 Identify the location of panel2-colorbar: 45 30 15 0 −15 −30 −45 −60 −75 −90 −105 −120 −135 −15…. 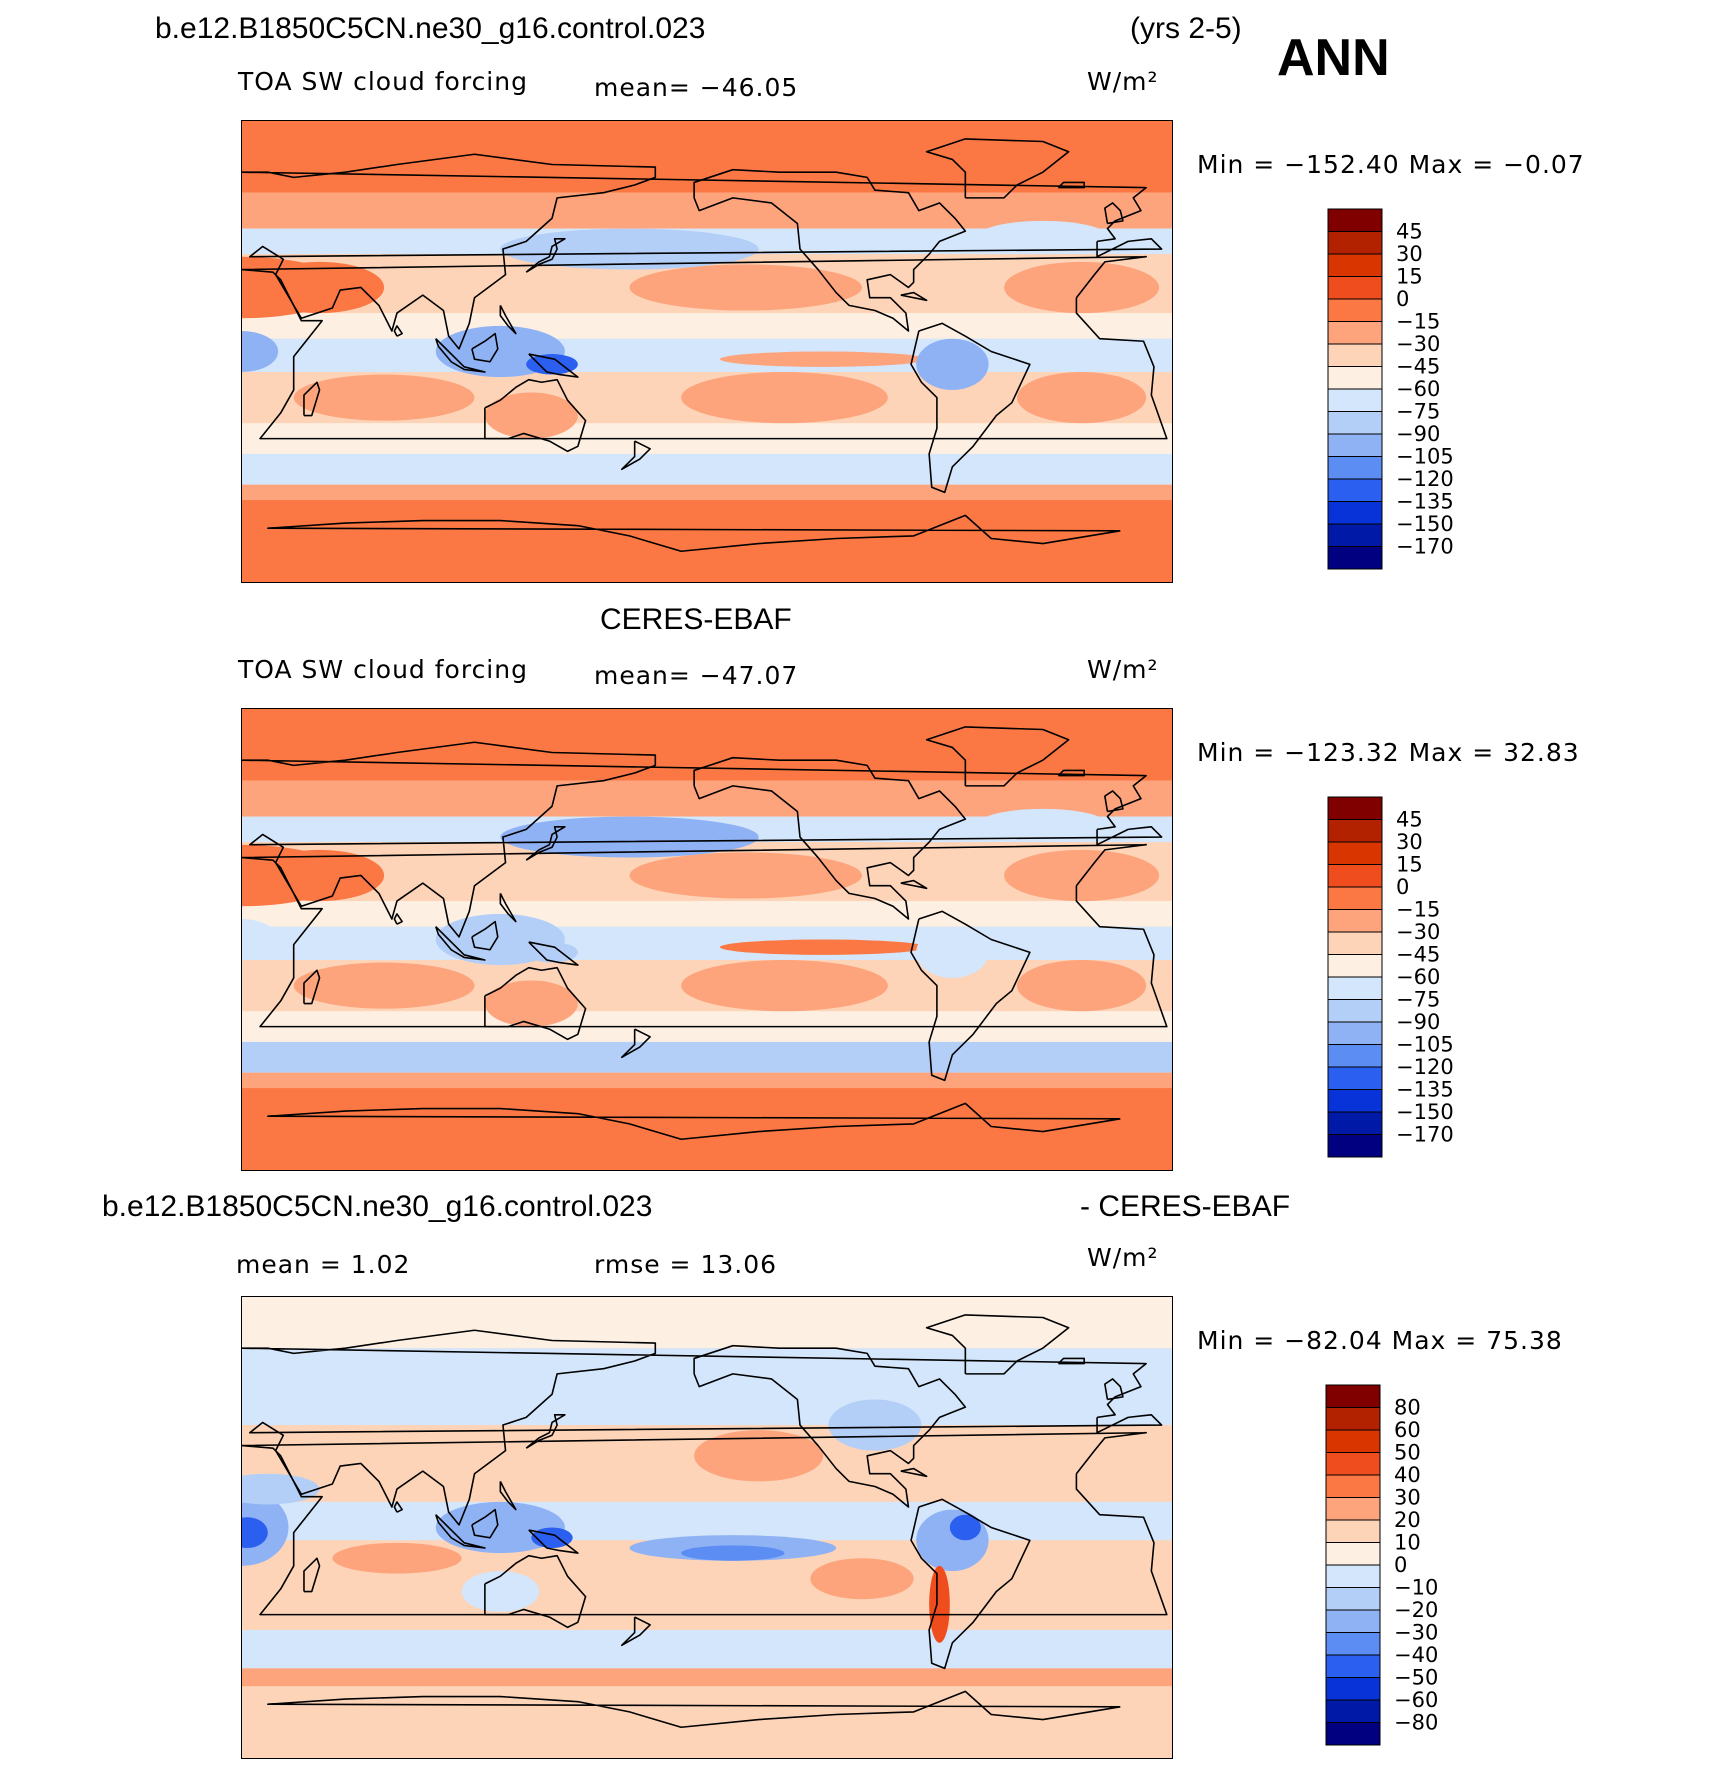
(1407, 981).